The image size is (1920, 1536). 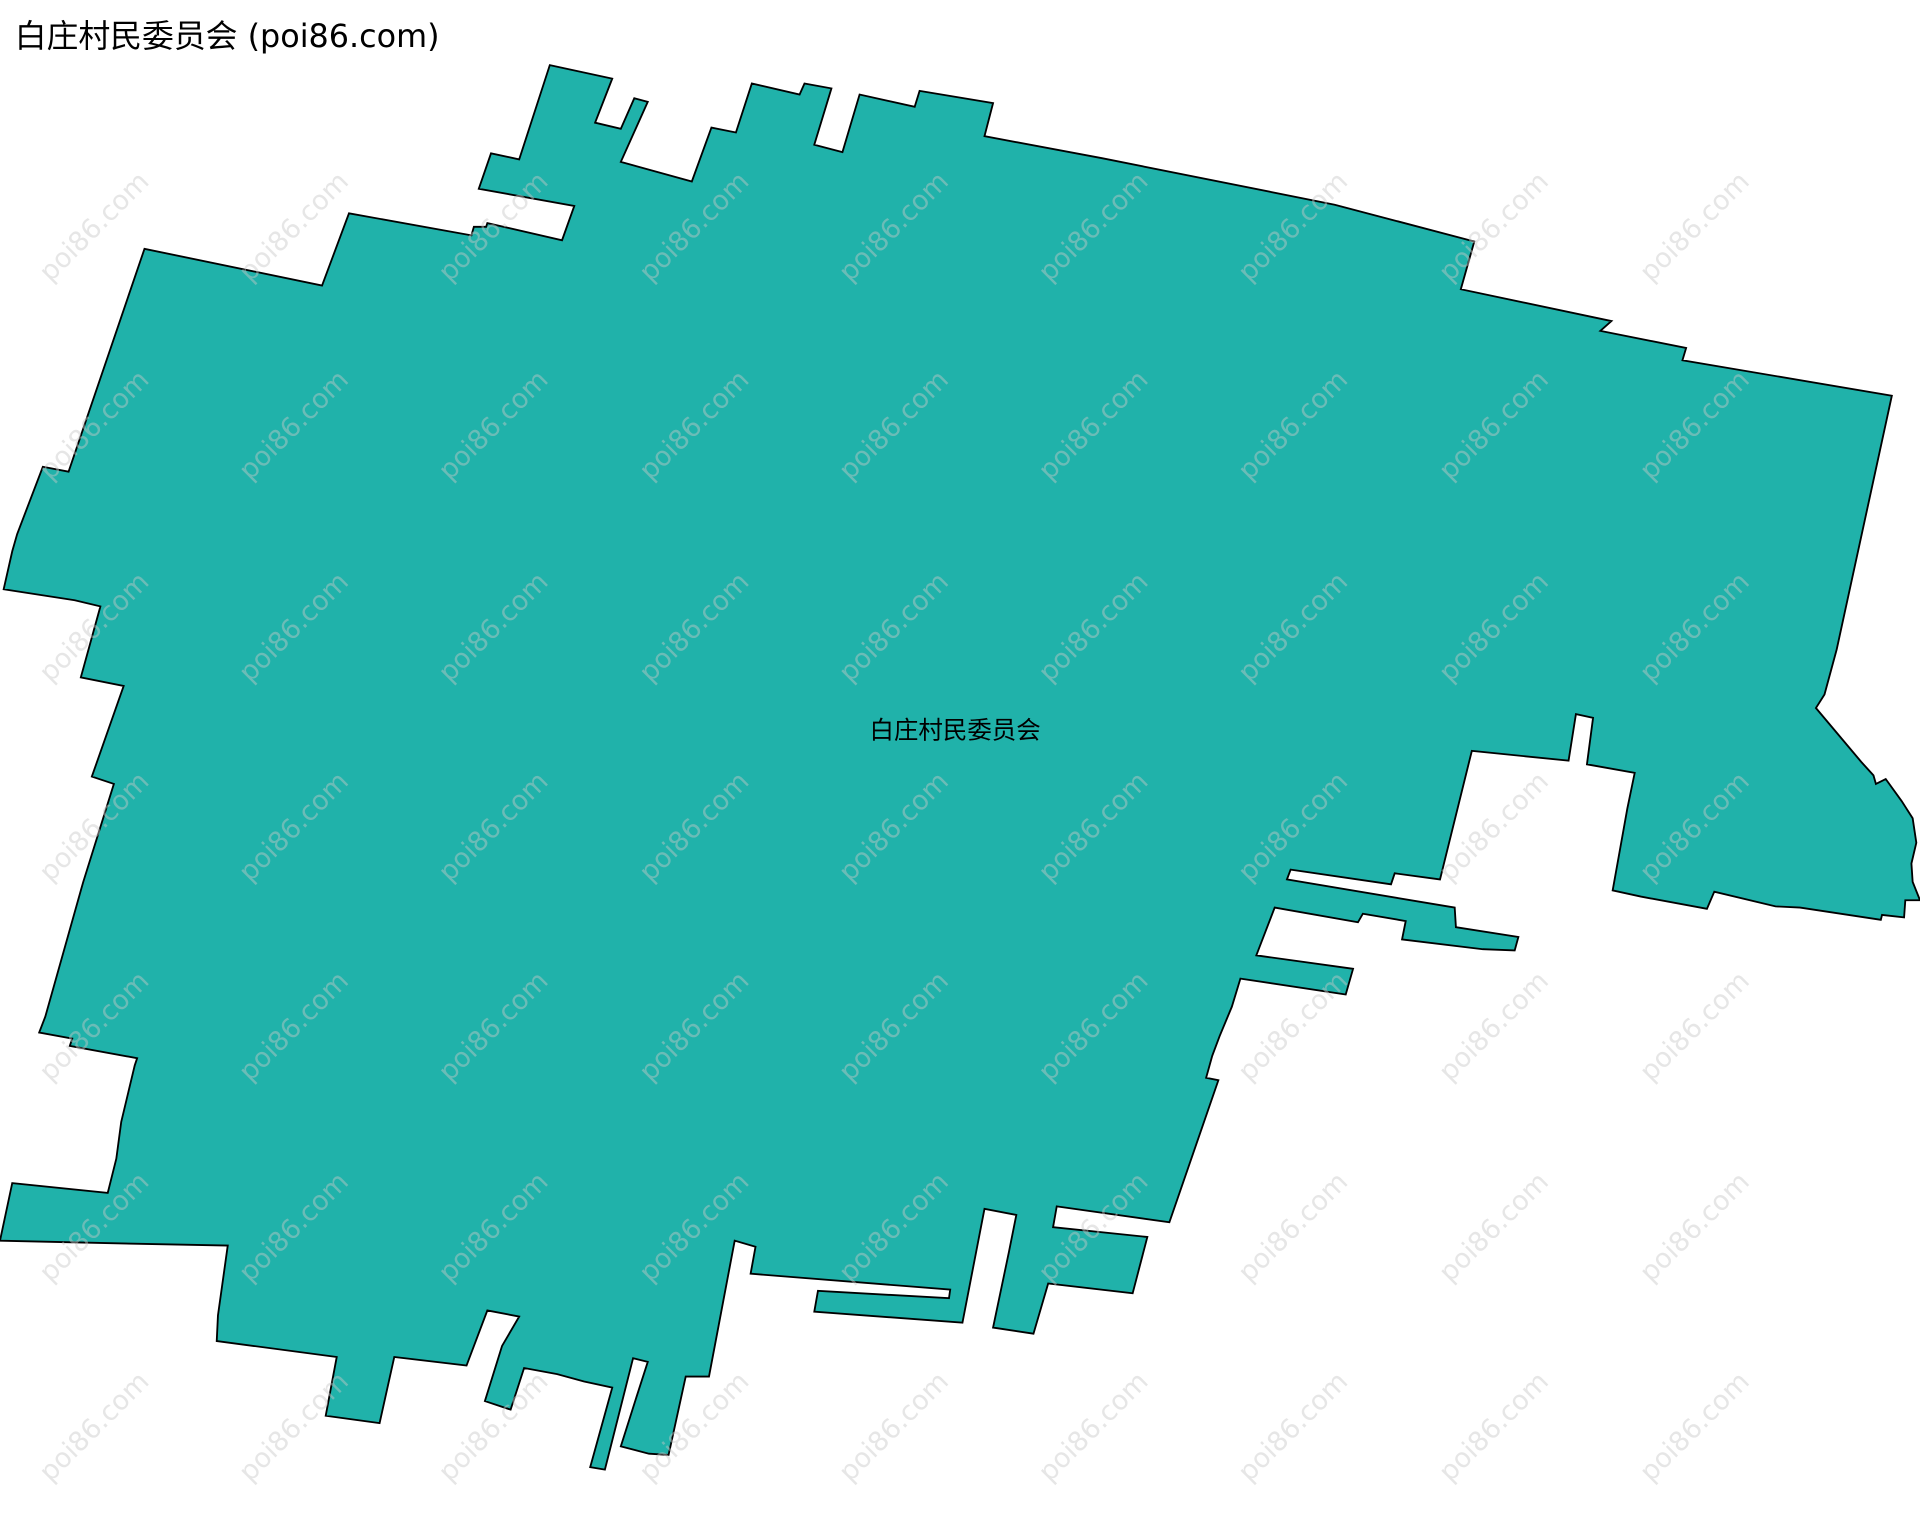 What do you see at coordinates (227, 36) in the screenshot?
I see `map-title: 白庄村民委员会 (poi86.com)` at bounding box center [227, 36].